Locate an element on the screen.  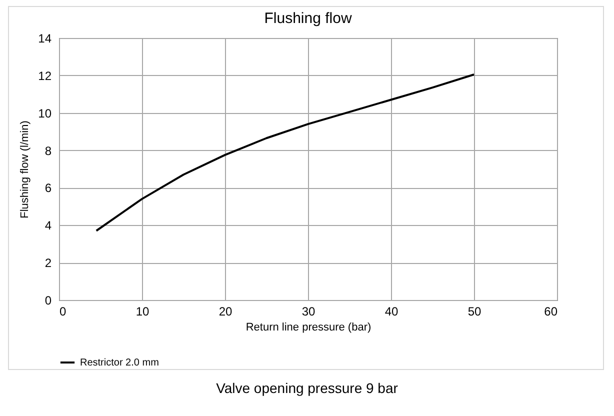
text: Valve opening pressure 9 bar is located at coordinates (307, 388).